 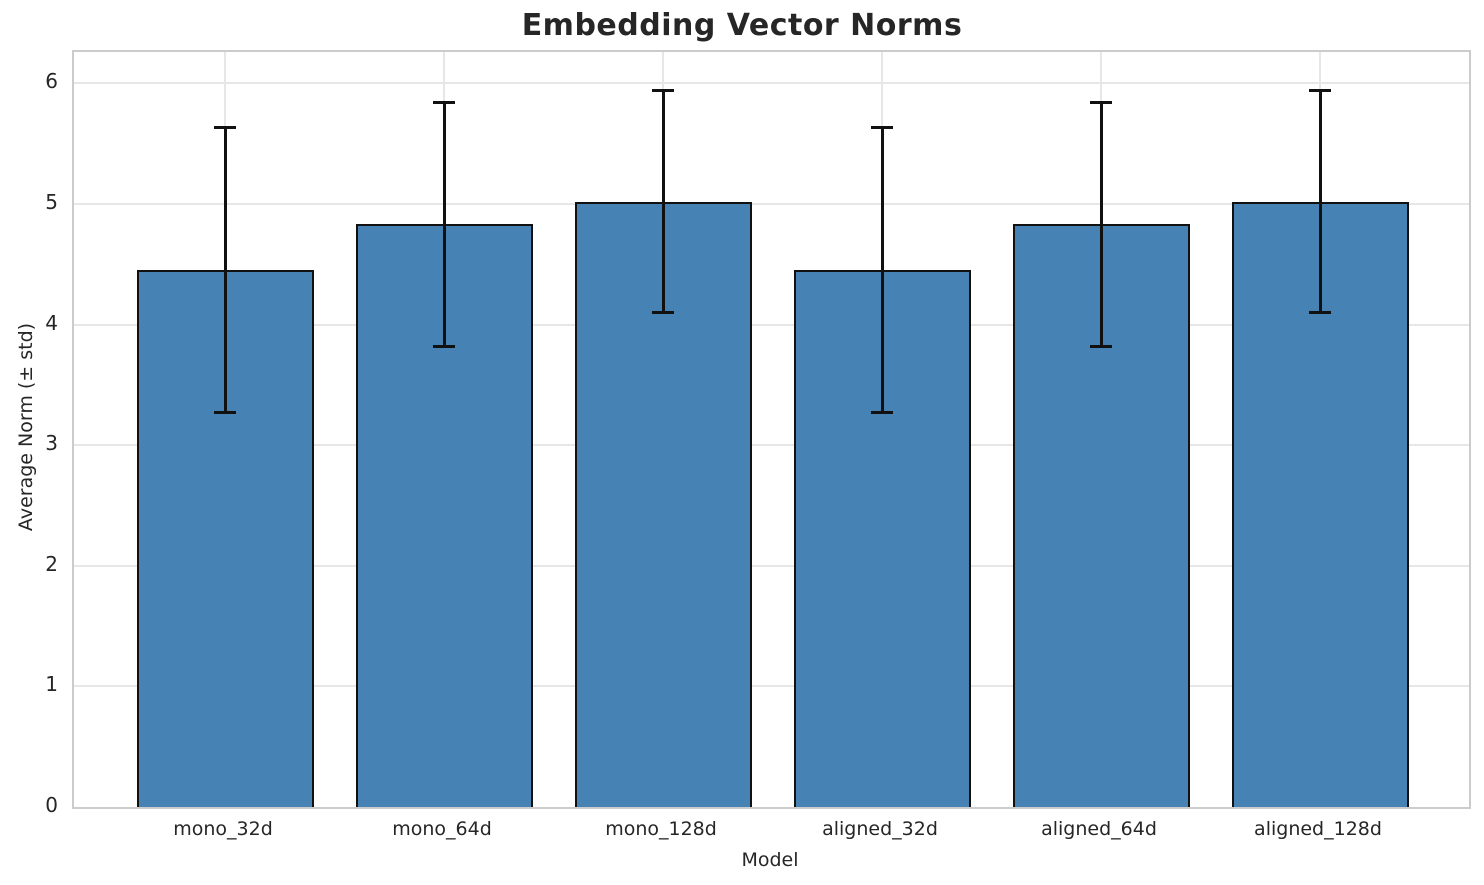 What do you see at coordinates (1320, 201) in the screenshot?
I see `error-bar-line-aligned_128d` at bounding box center [1320, 201].